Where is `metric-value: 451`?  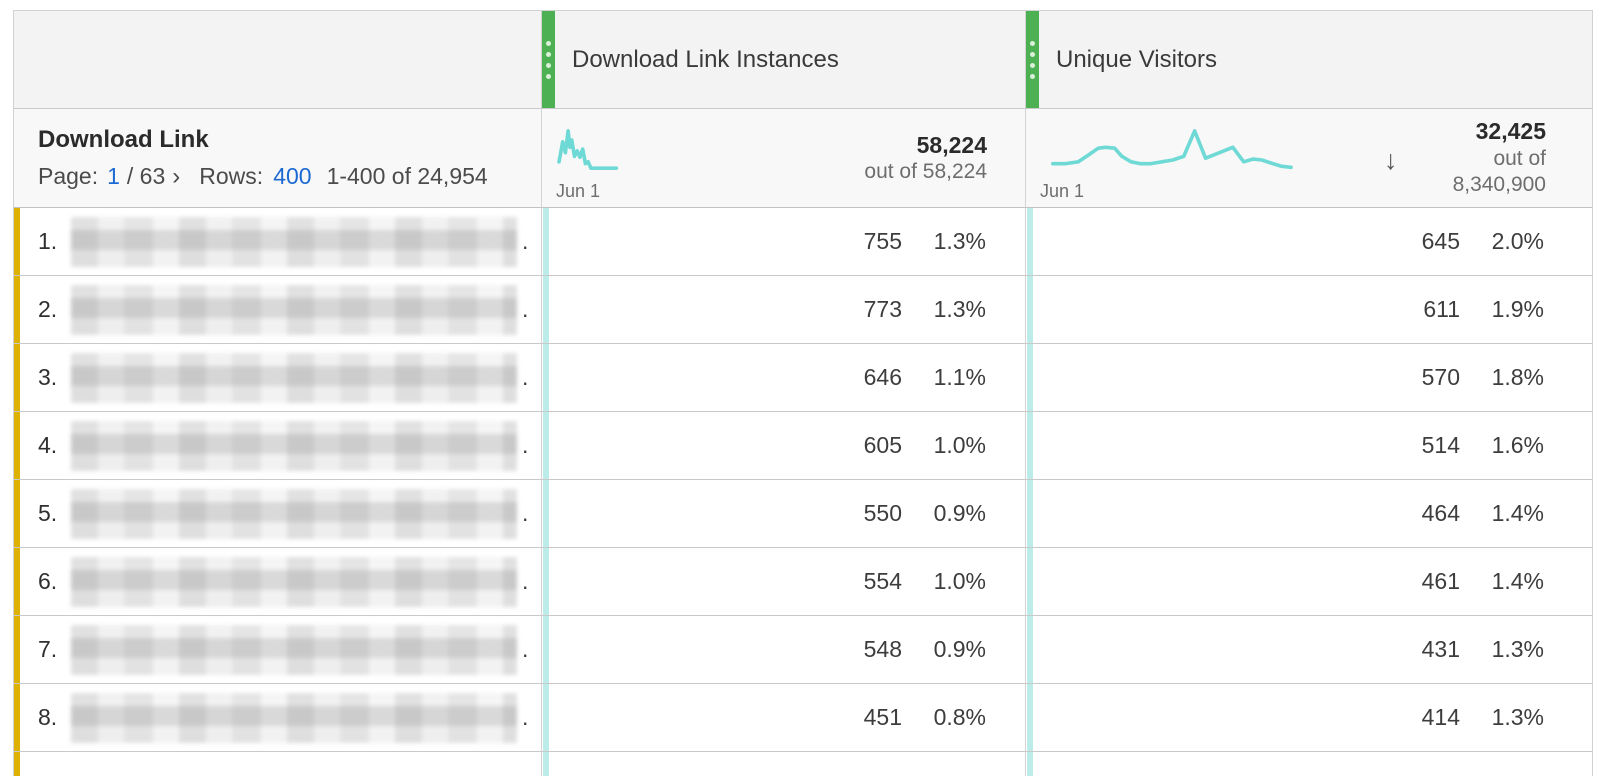
metric-value: 451 is located at coordinates (882, 717).